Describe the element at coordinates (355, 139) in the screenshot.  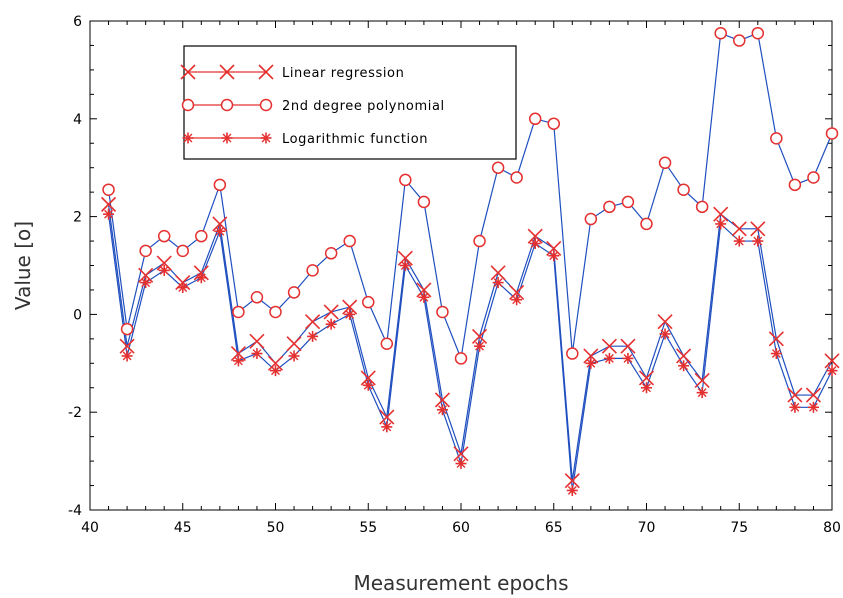
I see `legend-label: Logarithmic function` at that location.